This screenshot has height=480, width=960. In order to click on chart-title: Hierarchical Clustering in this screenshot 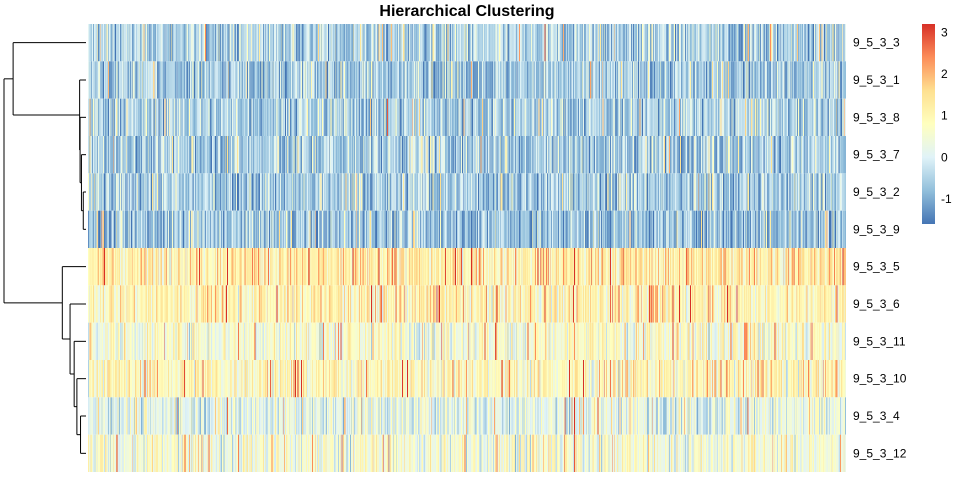, I will do `click(466, 11)`.